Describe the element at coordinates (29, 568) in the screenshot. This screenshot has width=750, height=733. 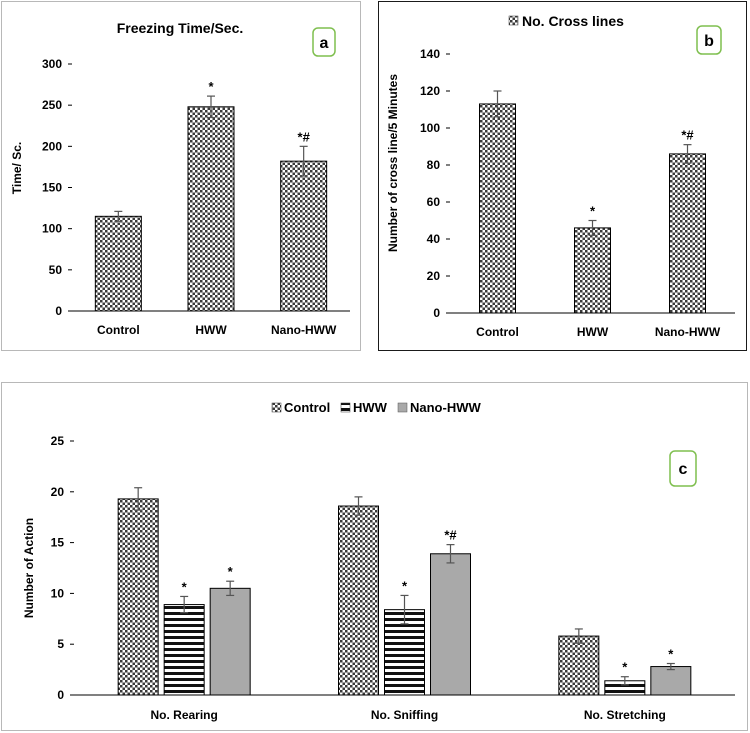
I see `panel-c-ylabel: Number of Action` at that location.